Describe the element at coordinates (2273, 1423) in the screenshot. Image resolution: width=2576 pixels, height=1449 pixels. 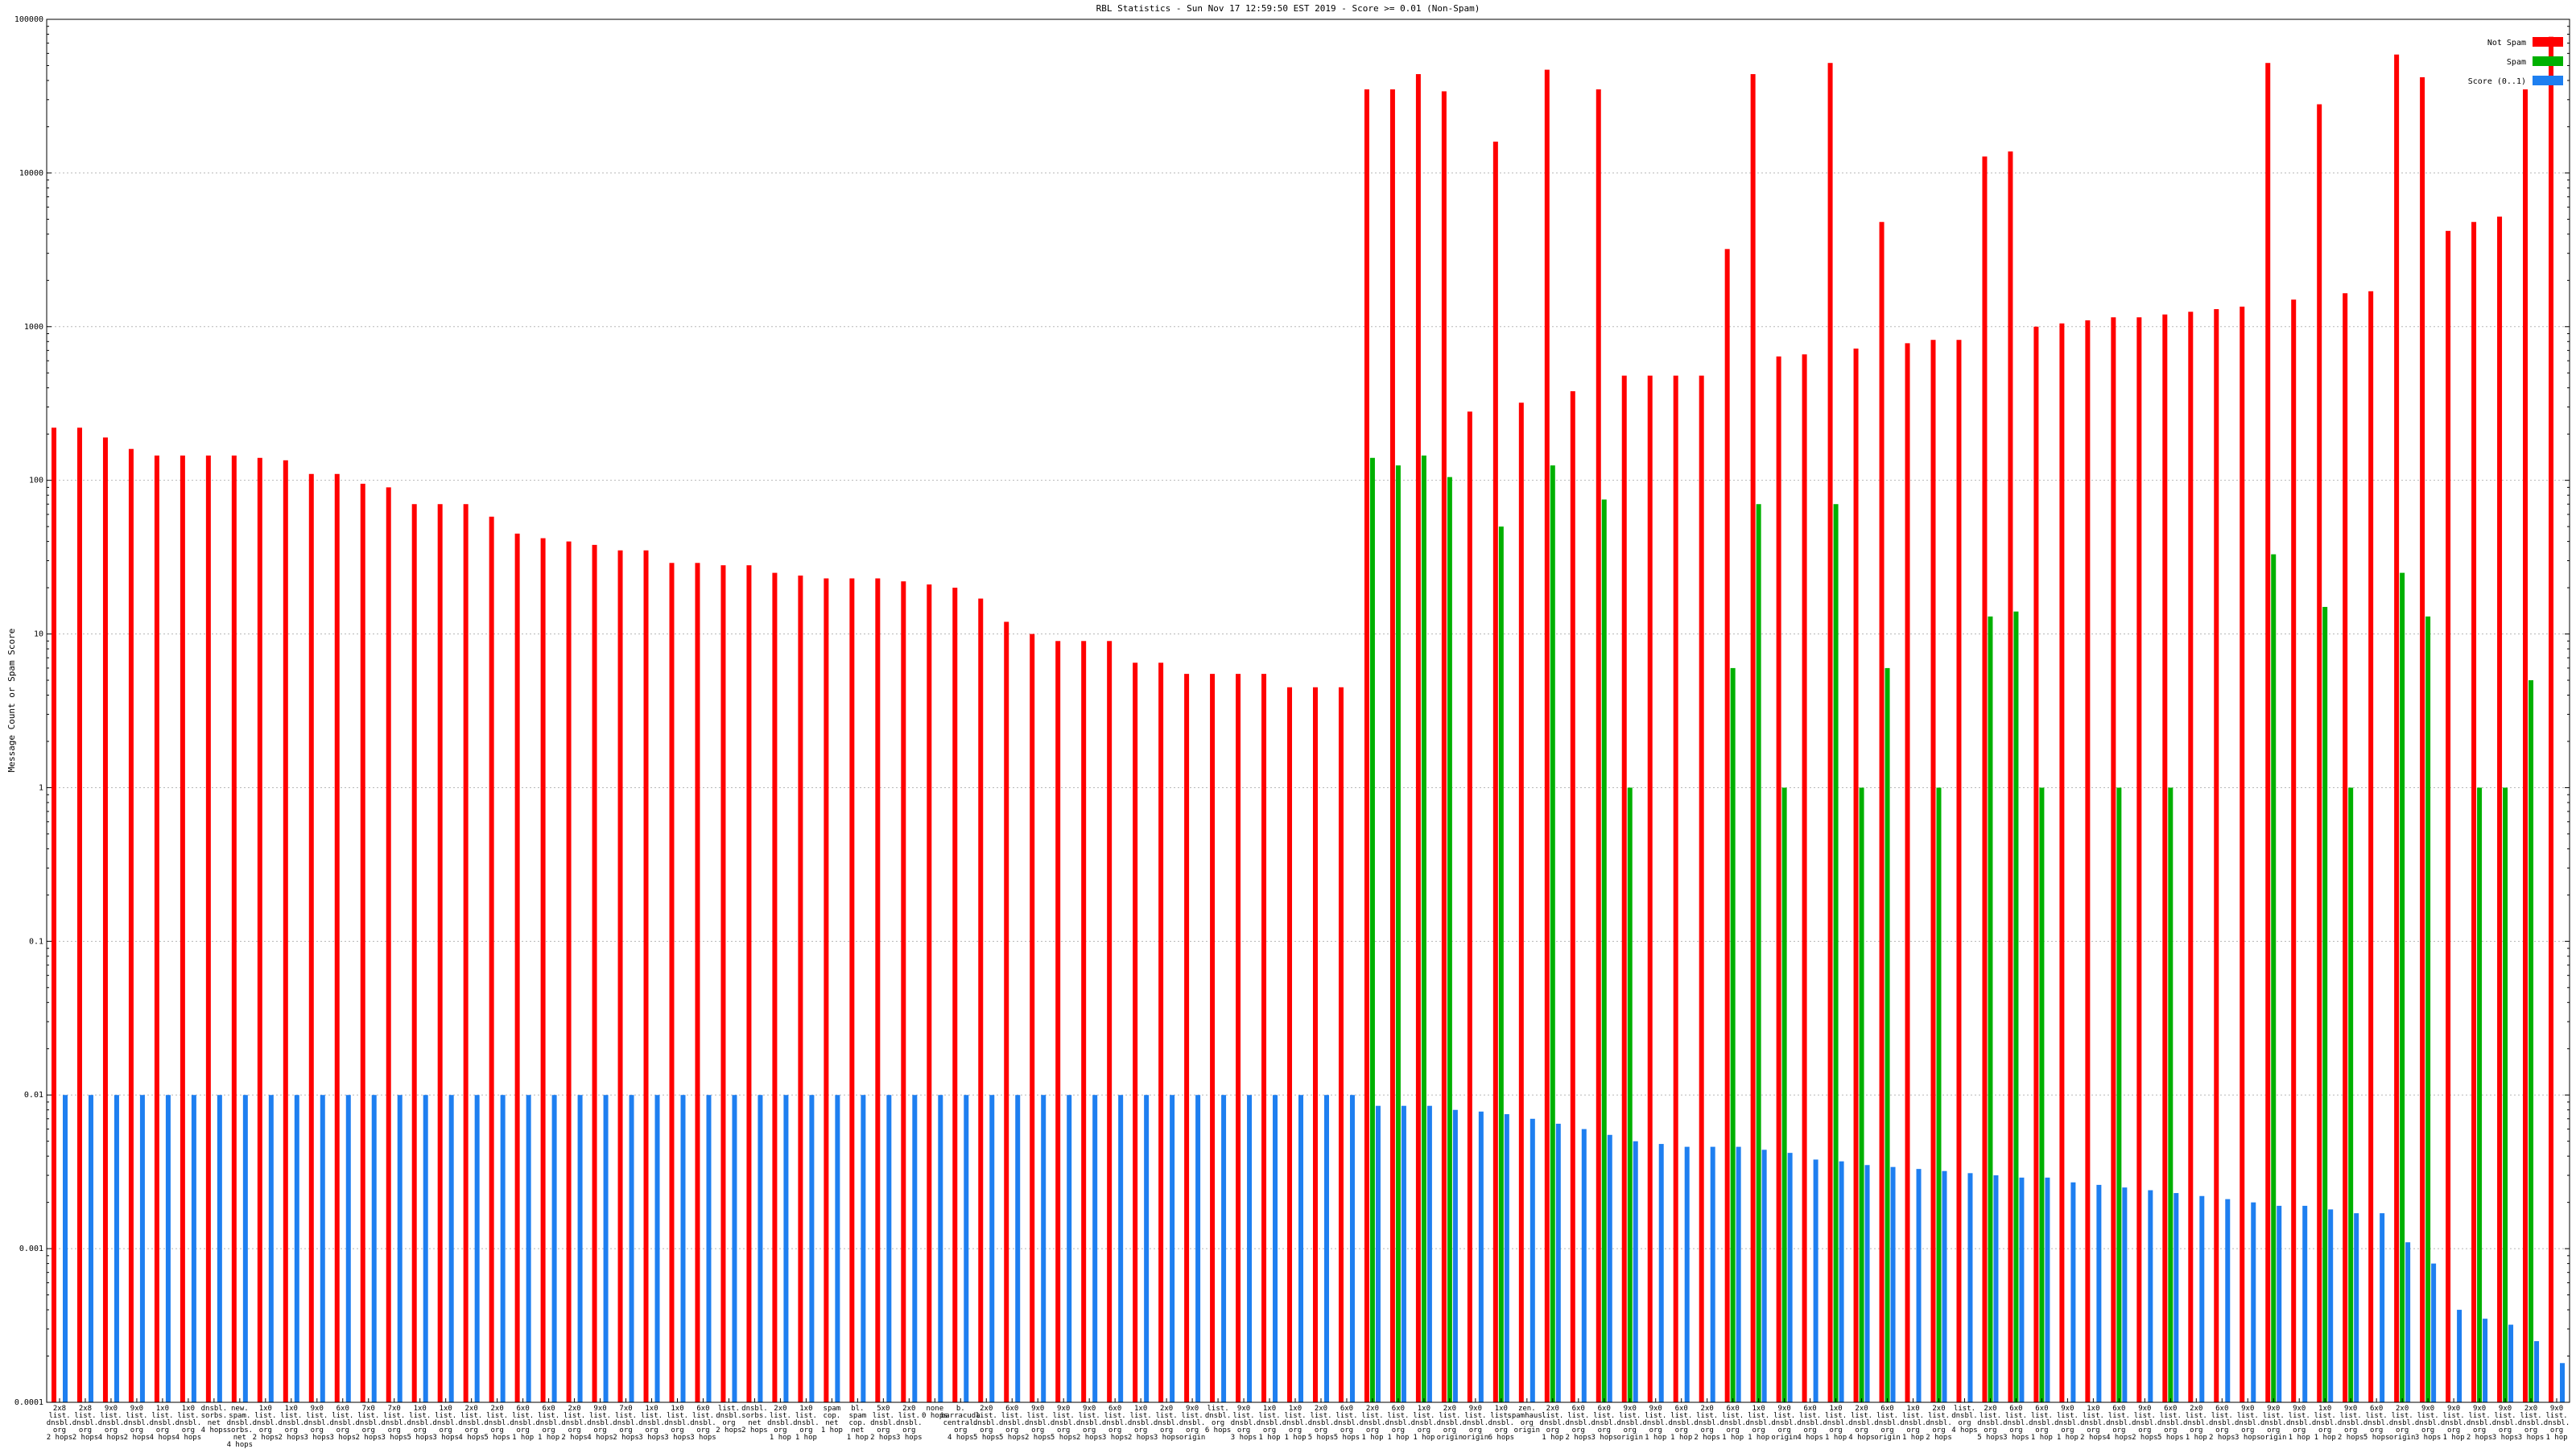
I see `x-category-label: 9x0 list. dnsbl. org origin` at that location.